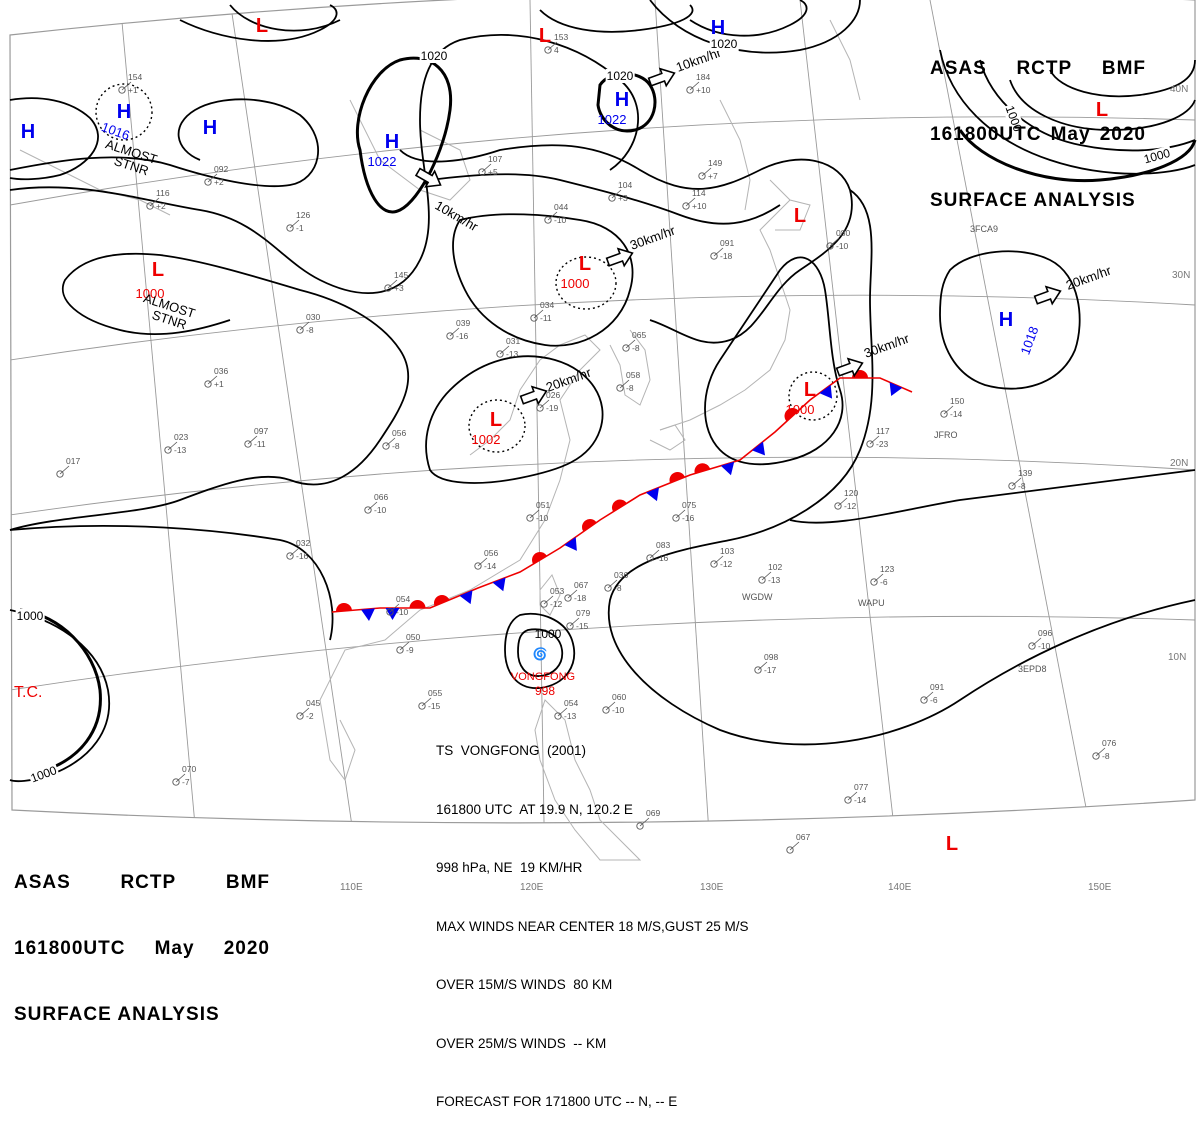  Describe the element at coordinates (543, 662) in the screenshot. I see `typhoon-center: 🌀 VONGFONG 998 1000` at that location.